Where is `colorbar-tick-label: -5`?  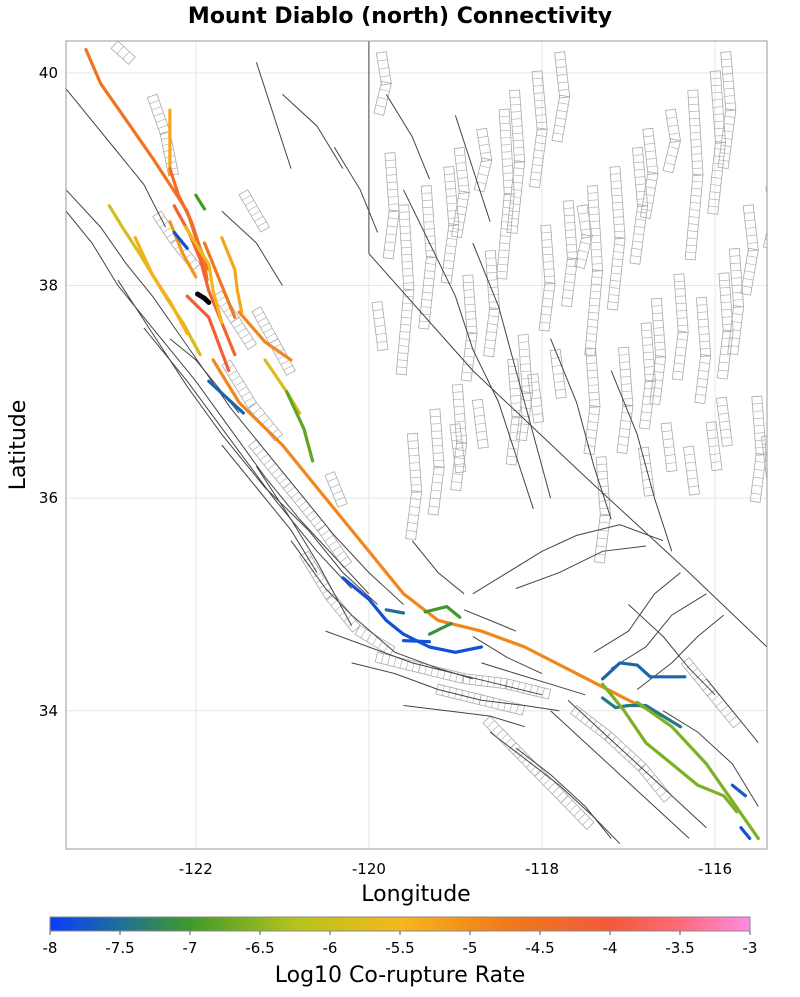 colorbar-tick-label: -5 is located at coordinates (470, 948).